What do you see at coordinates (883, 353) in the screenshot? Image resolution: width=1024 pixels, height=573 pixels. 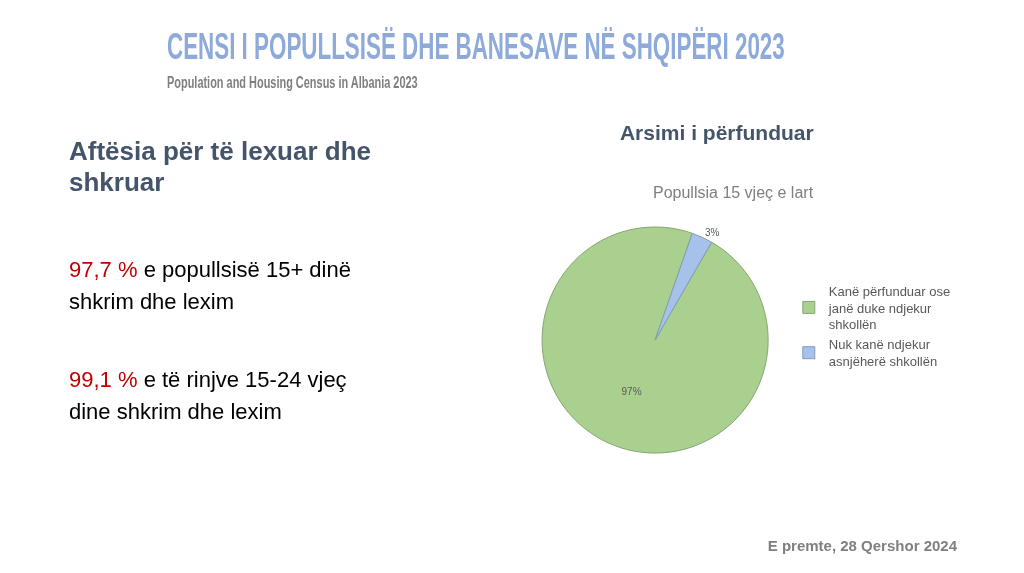 I see `legend-label: Nuk kanë ndjekur asnjëherë shkollën` at bounding box center [883, 353].